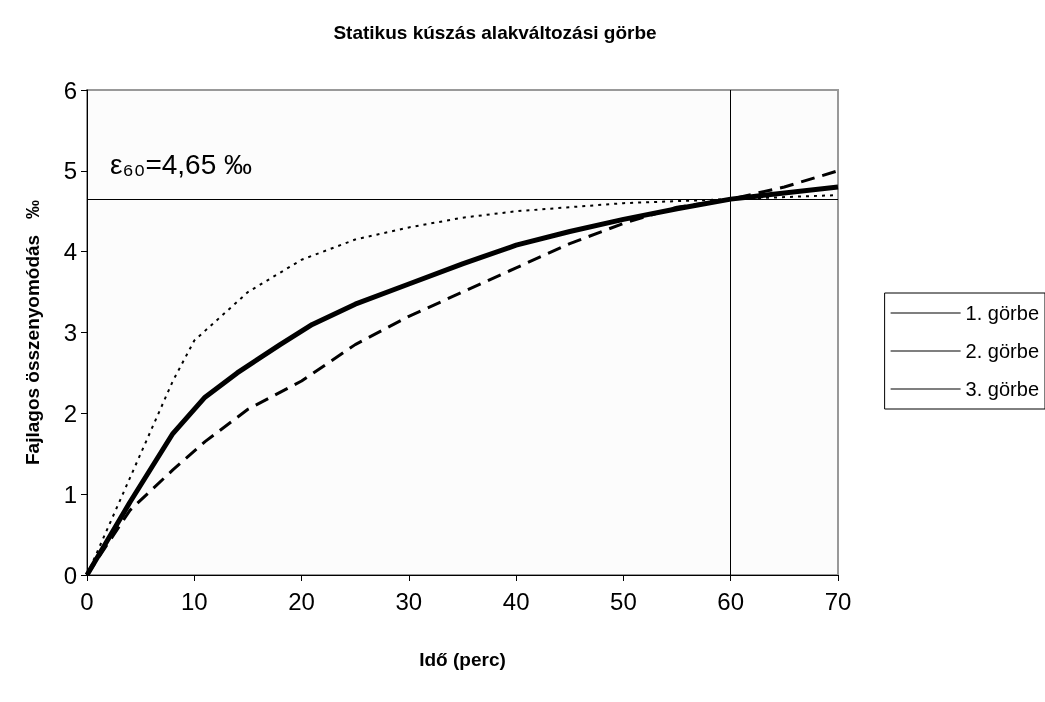 The image size is (1045, 702). I want to click on legend-label: 3. görbe, so click(1002, 389).